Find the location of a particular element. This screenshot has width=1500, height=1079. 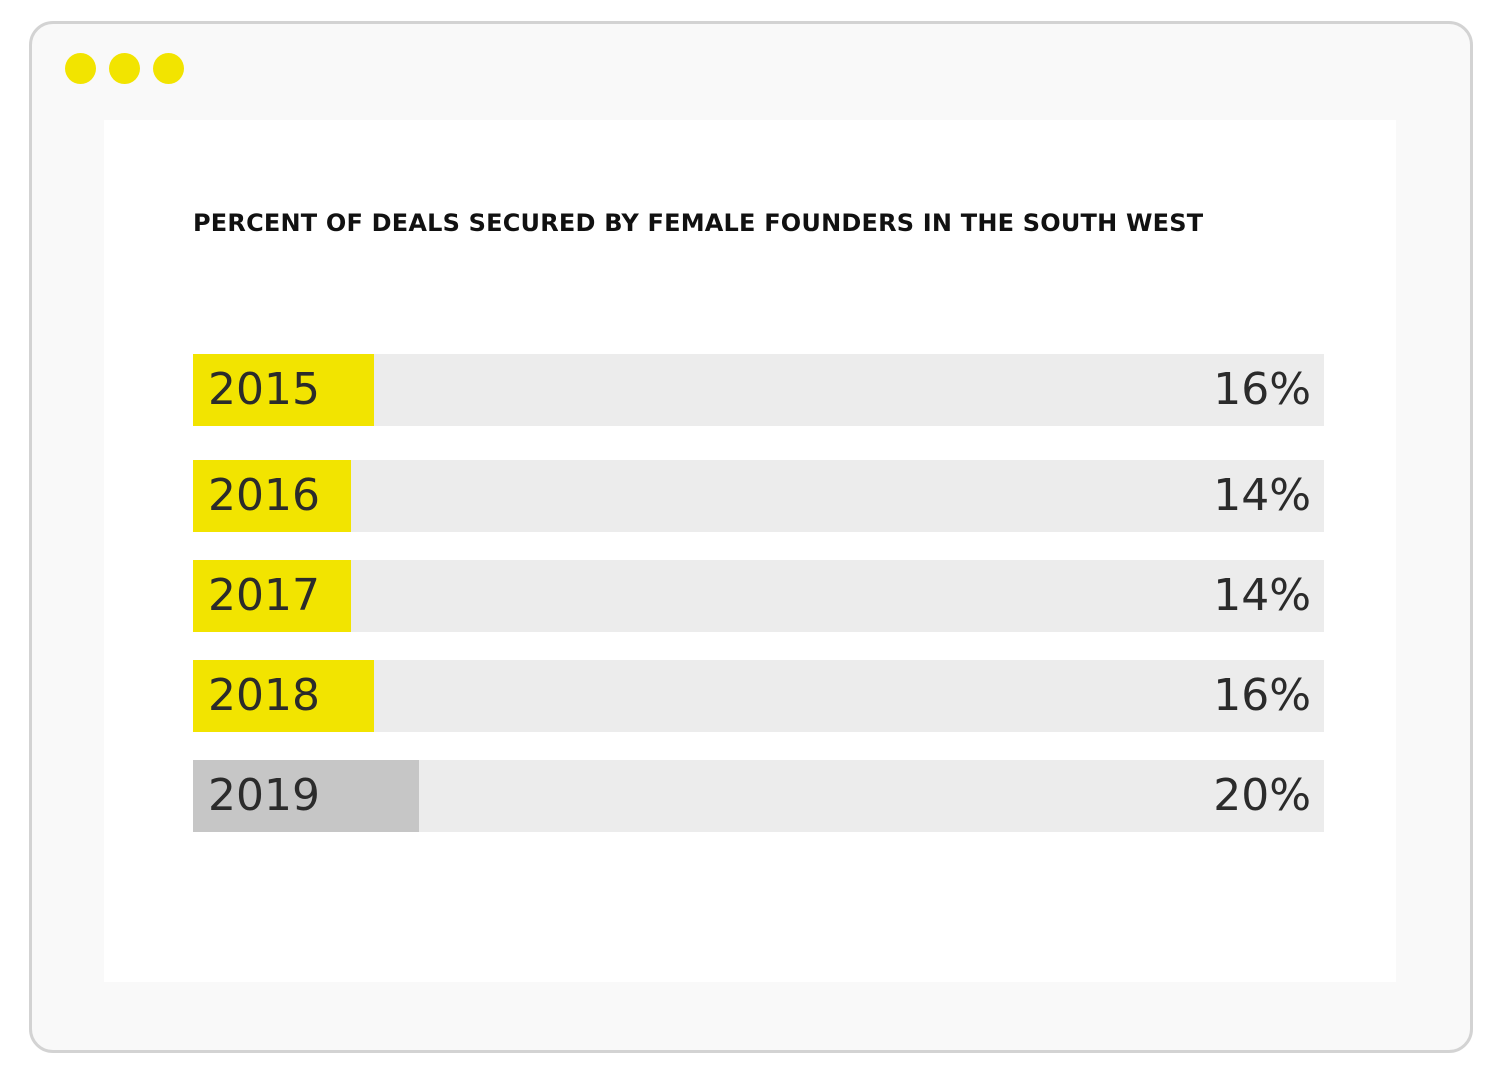

bar-row: 2019 20% is located at coordinates (758, 796).